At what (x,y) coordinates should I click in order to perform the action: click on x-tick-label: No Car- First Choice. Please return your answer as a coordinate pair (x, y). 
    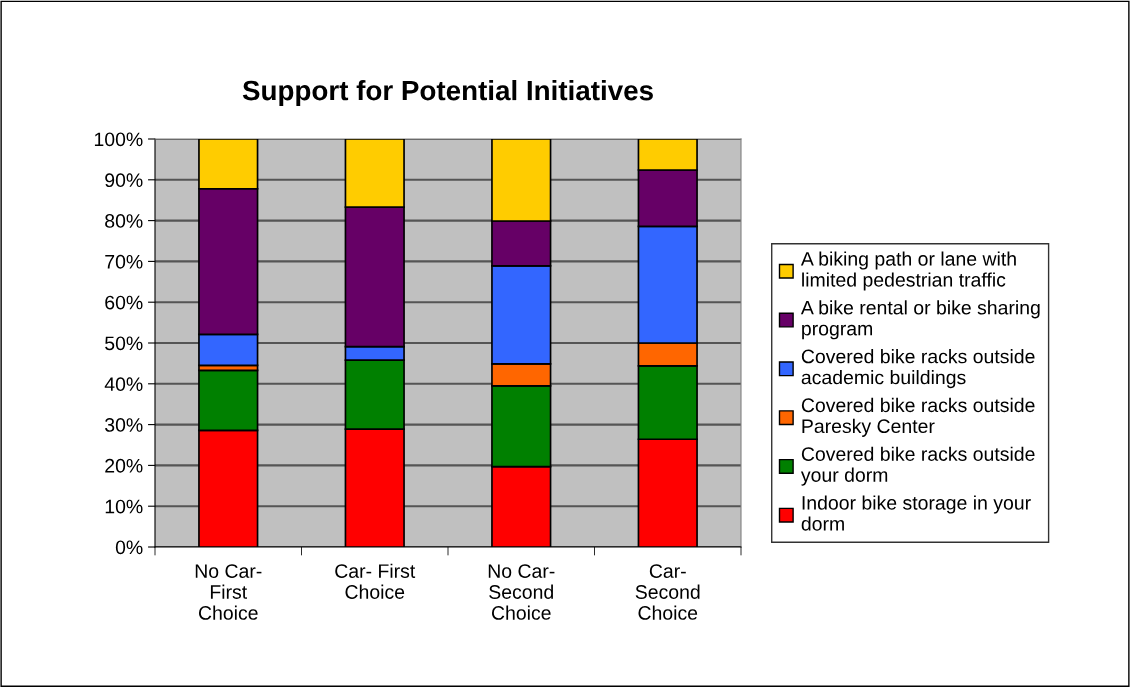
    Looking at the image, I should click on (228, 592).